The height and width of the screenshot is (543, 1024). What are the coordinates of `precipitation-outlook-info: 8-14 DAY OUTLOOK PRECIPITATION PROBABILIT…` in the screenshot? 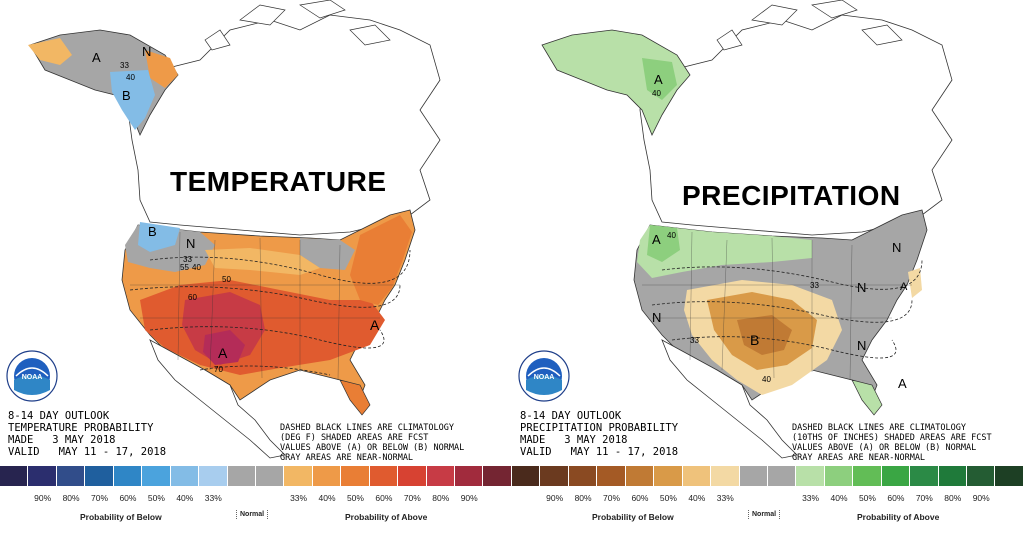 It's located at (599, 434).